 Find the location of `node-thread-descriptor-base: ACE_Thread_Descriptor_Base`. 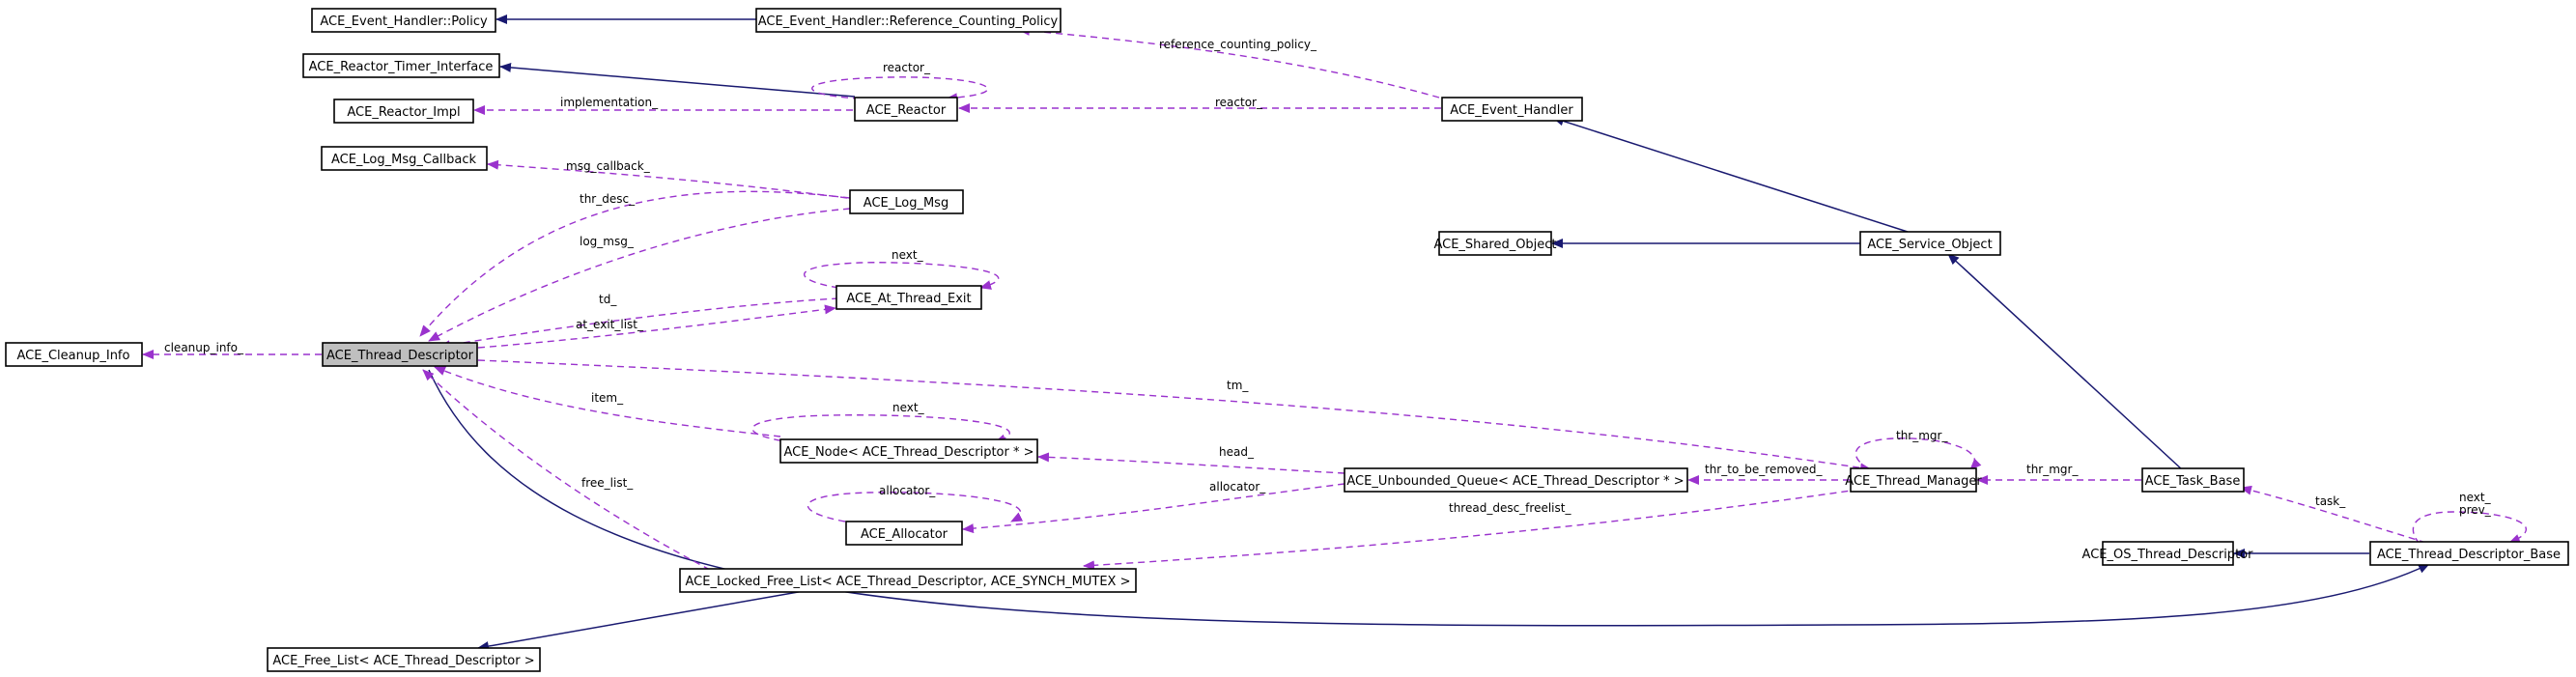

node-thread-descriptor-base: ACE_Thread_Descriptor_Base is located at coordinates (2469, 553).